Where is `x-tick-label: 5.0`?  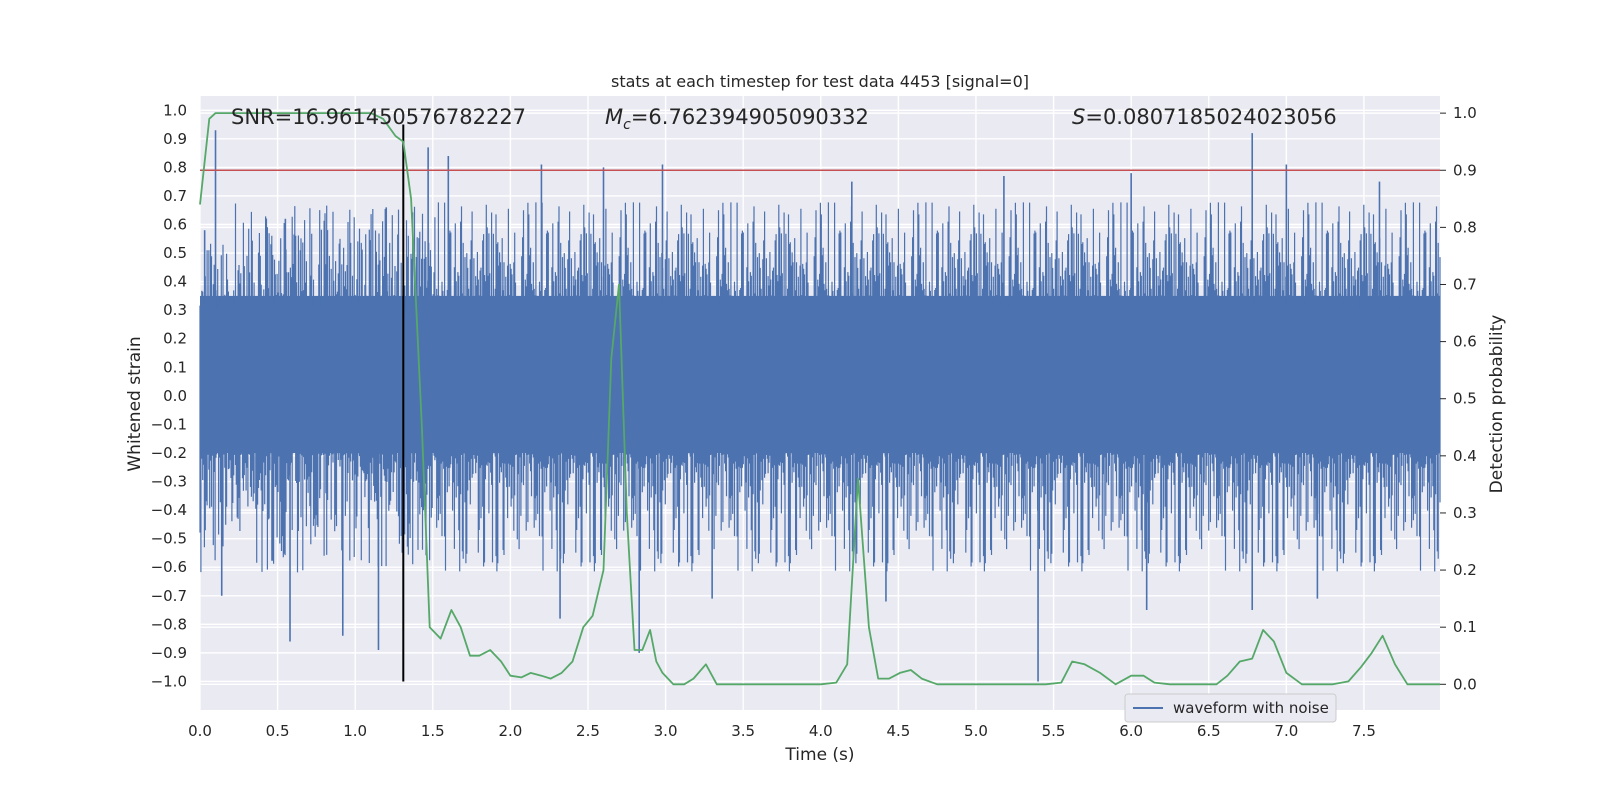 x-tick-label: 5.0 is located at coordinates (976, 731).